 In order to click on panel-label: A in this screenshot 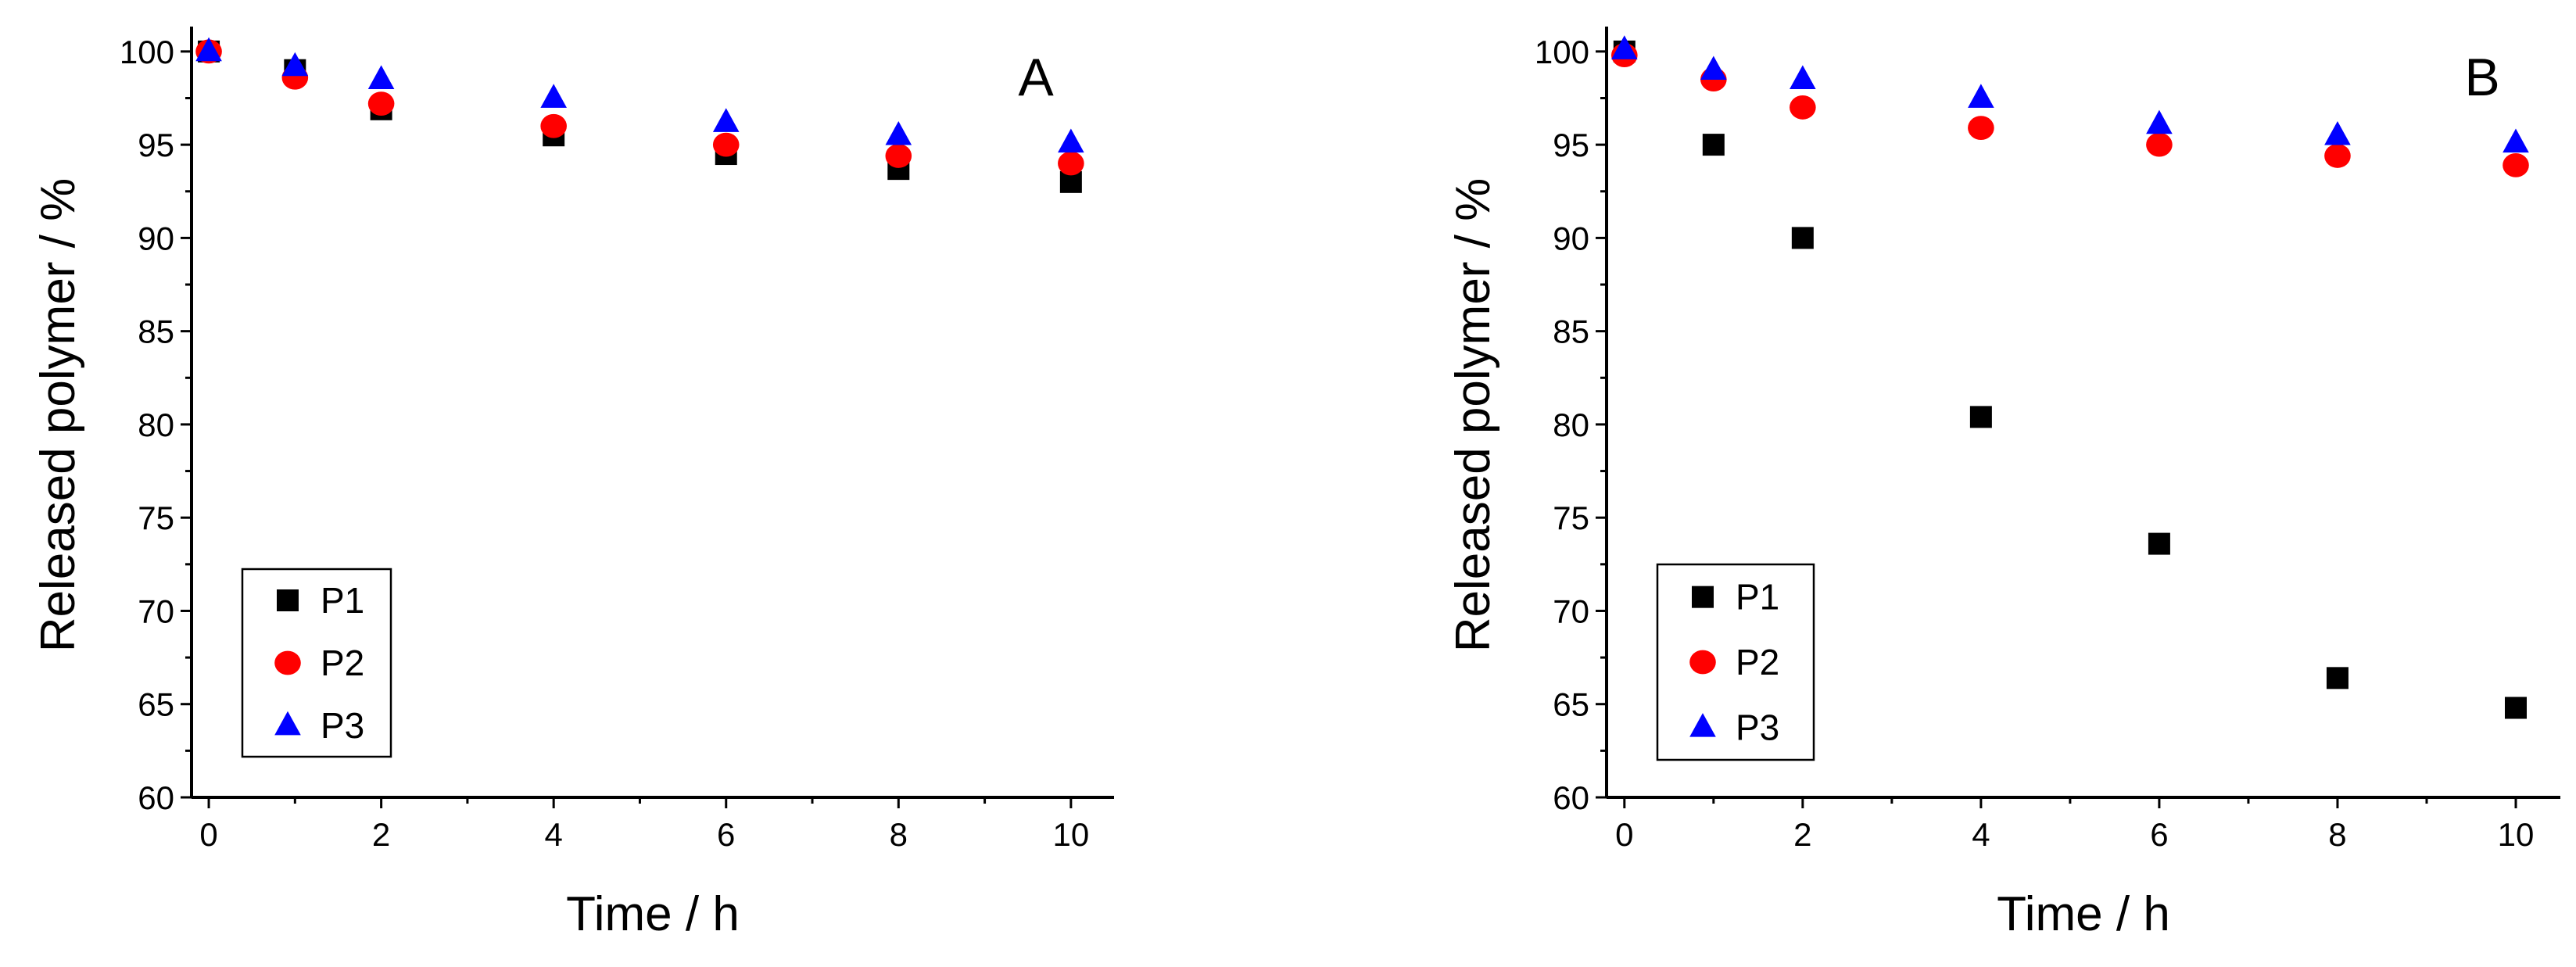, I will do `click(1036, 77)`.